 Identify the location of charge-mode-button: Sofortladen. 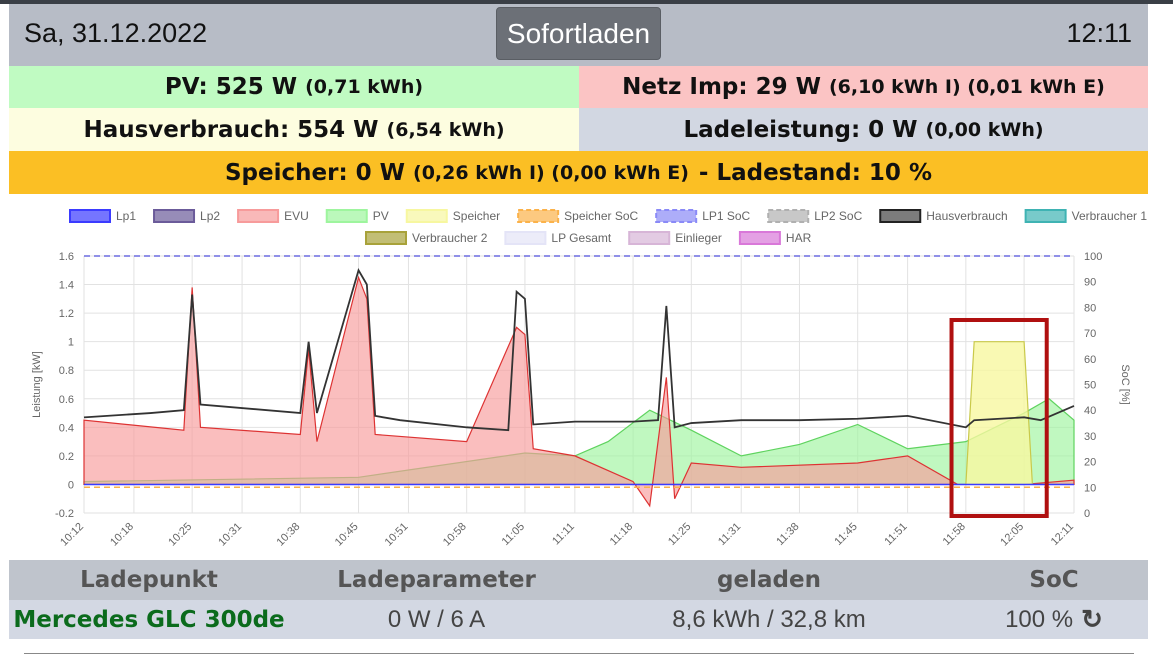
(578, 33).